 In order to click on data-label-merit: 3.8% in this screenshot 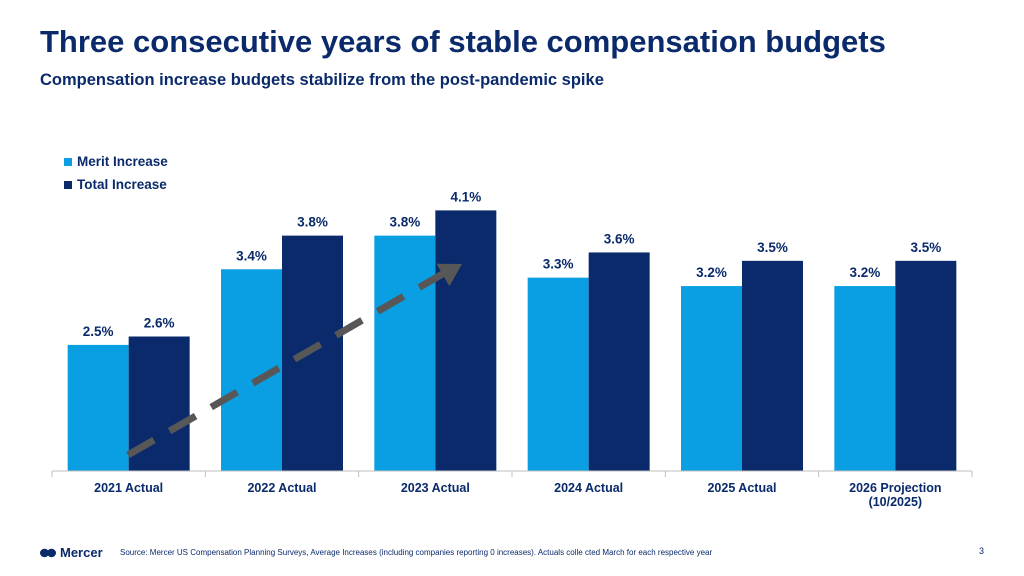, I will do `click(404, 222)`.